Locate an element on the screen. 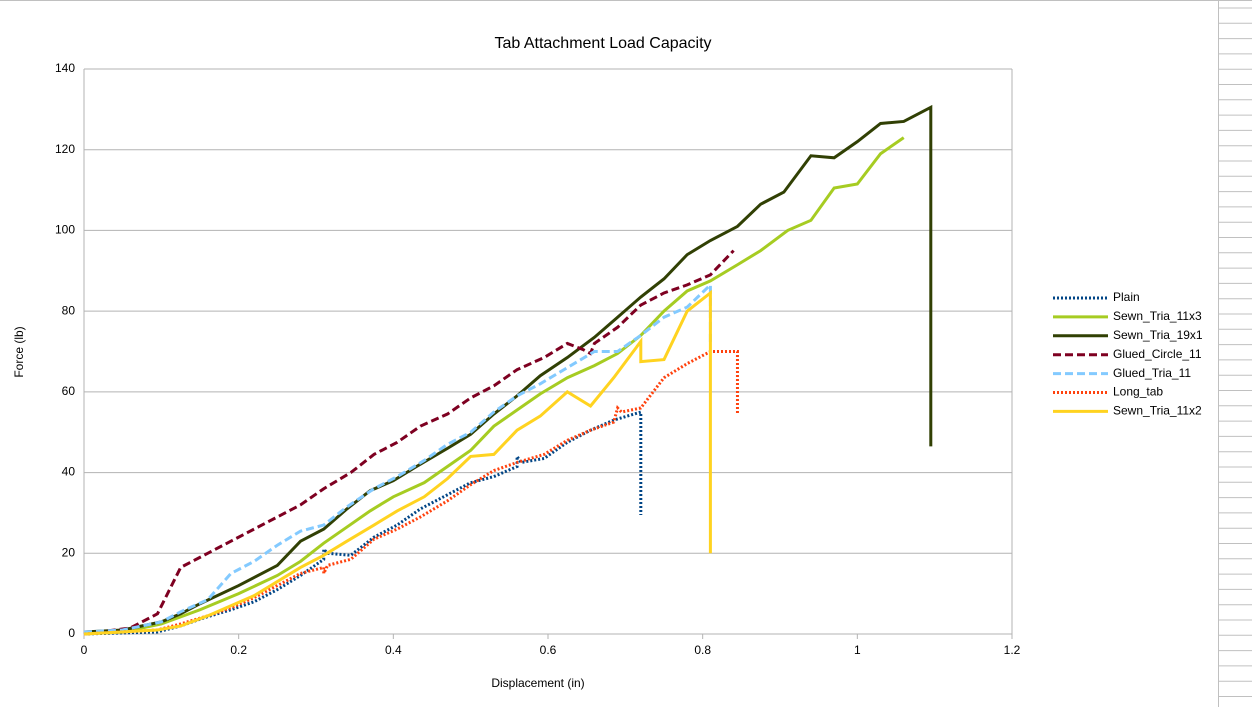 The width and height of the screenshot is (1252, 707). sheet-cells is located at coordinates (1235, 353).